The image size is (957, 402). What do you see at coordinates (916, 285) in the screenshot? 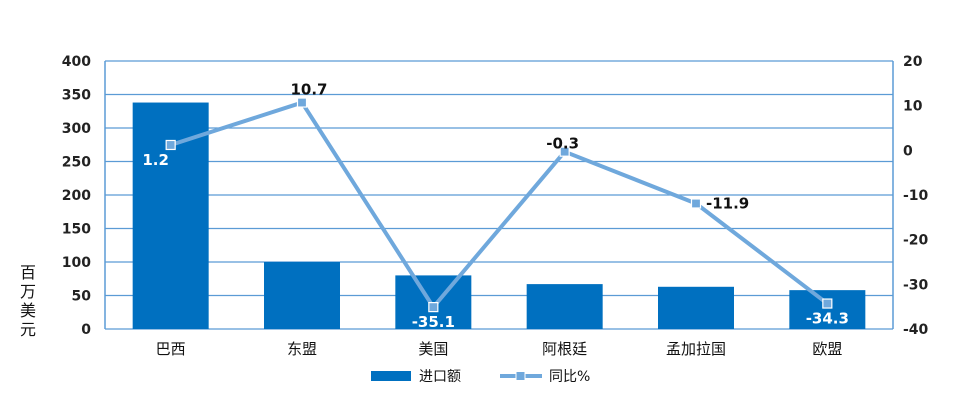
I see `y-tick-label-right: -30` at bounding box center [916, 285].